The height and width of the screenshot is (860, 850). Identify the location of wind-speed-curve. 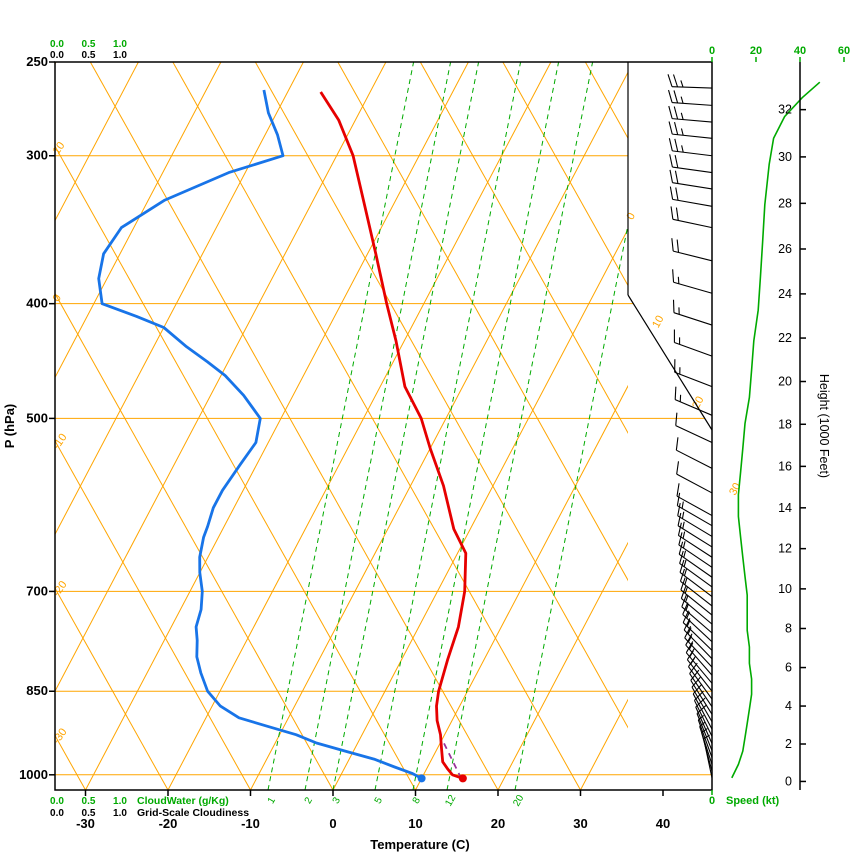
(776, 430).